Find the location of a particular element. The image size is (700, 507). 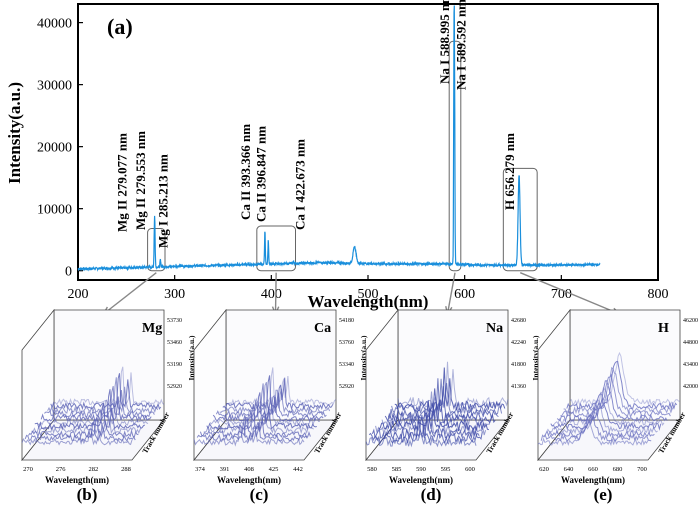

subpanel-x-tick-label: 660 is located at coordinates (593, 469).